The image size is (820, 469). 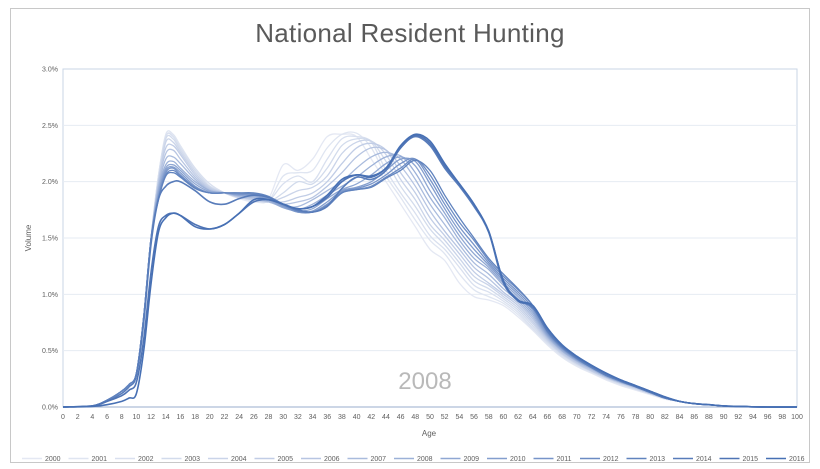 I want to click on x-tick-label: 34, so click(x=313, y=417).